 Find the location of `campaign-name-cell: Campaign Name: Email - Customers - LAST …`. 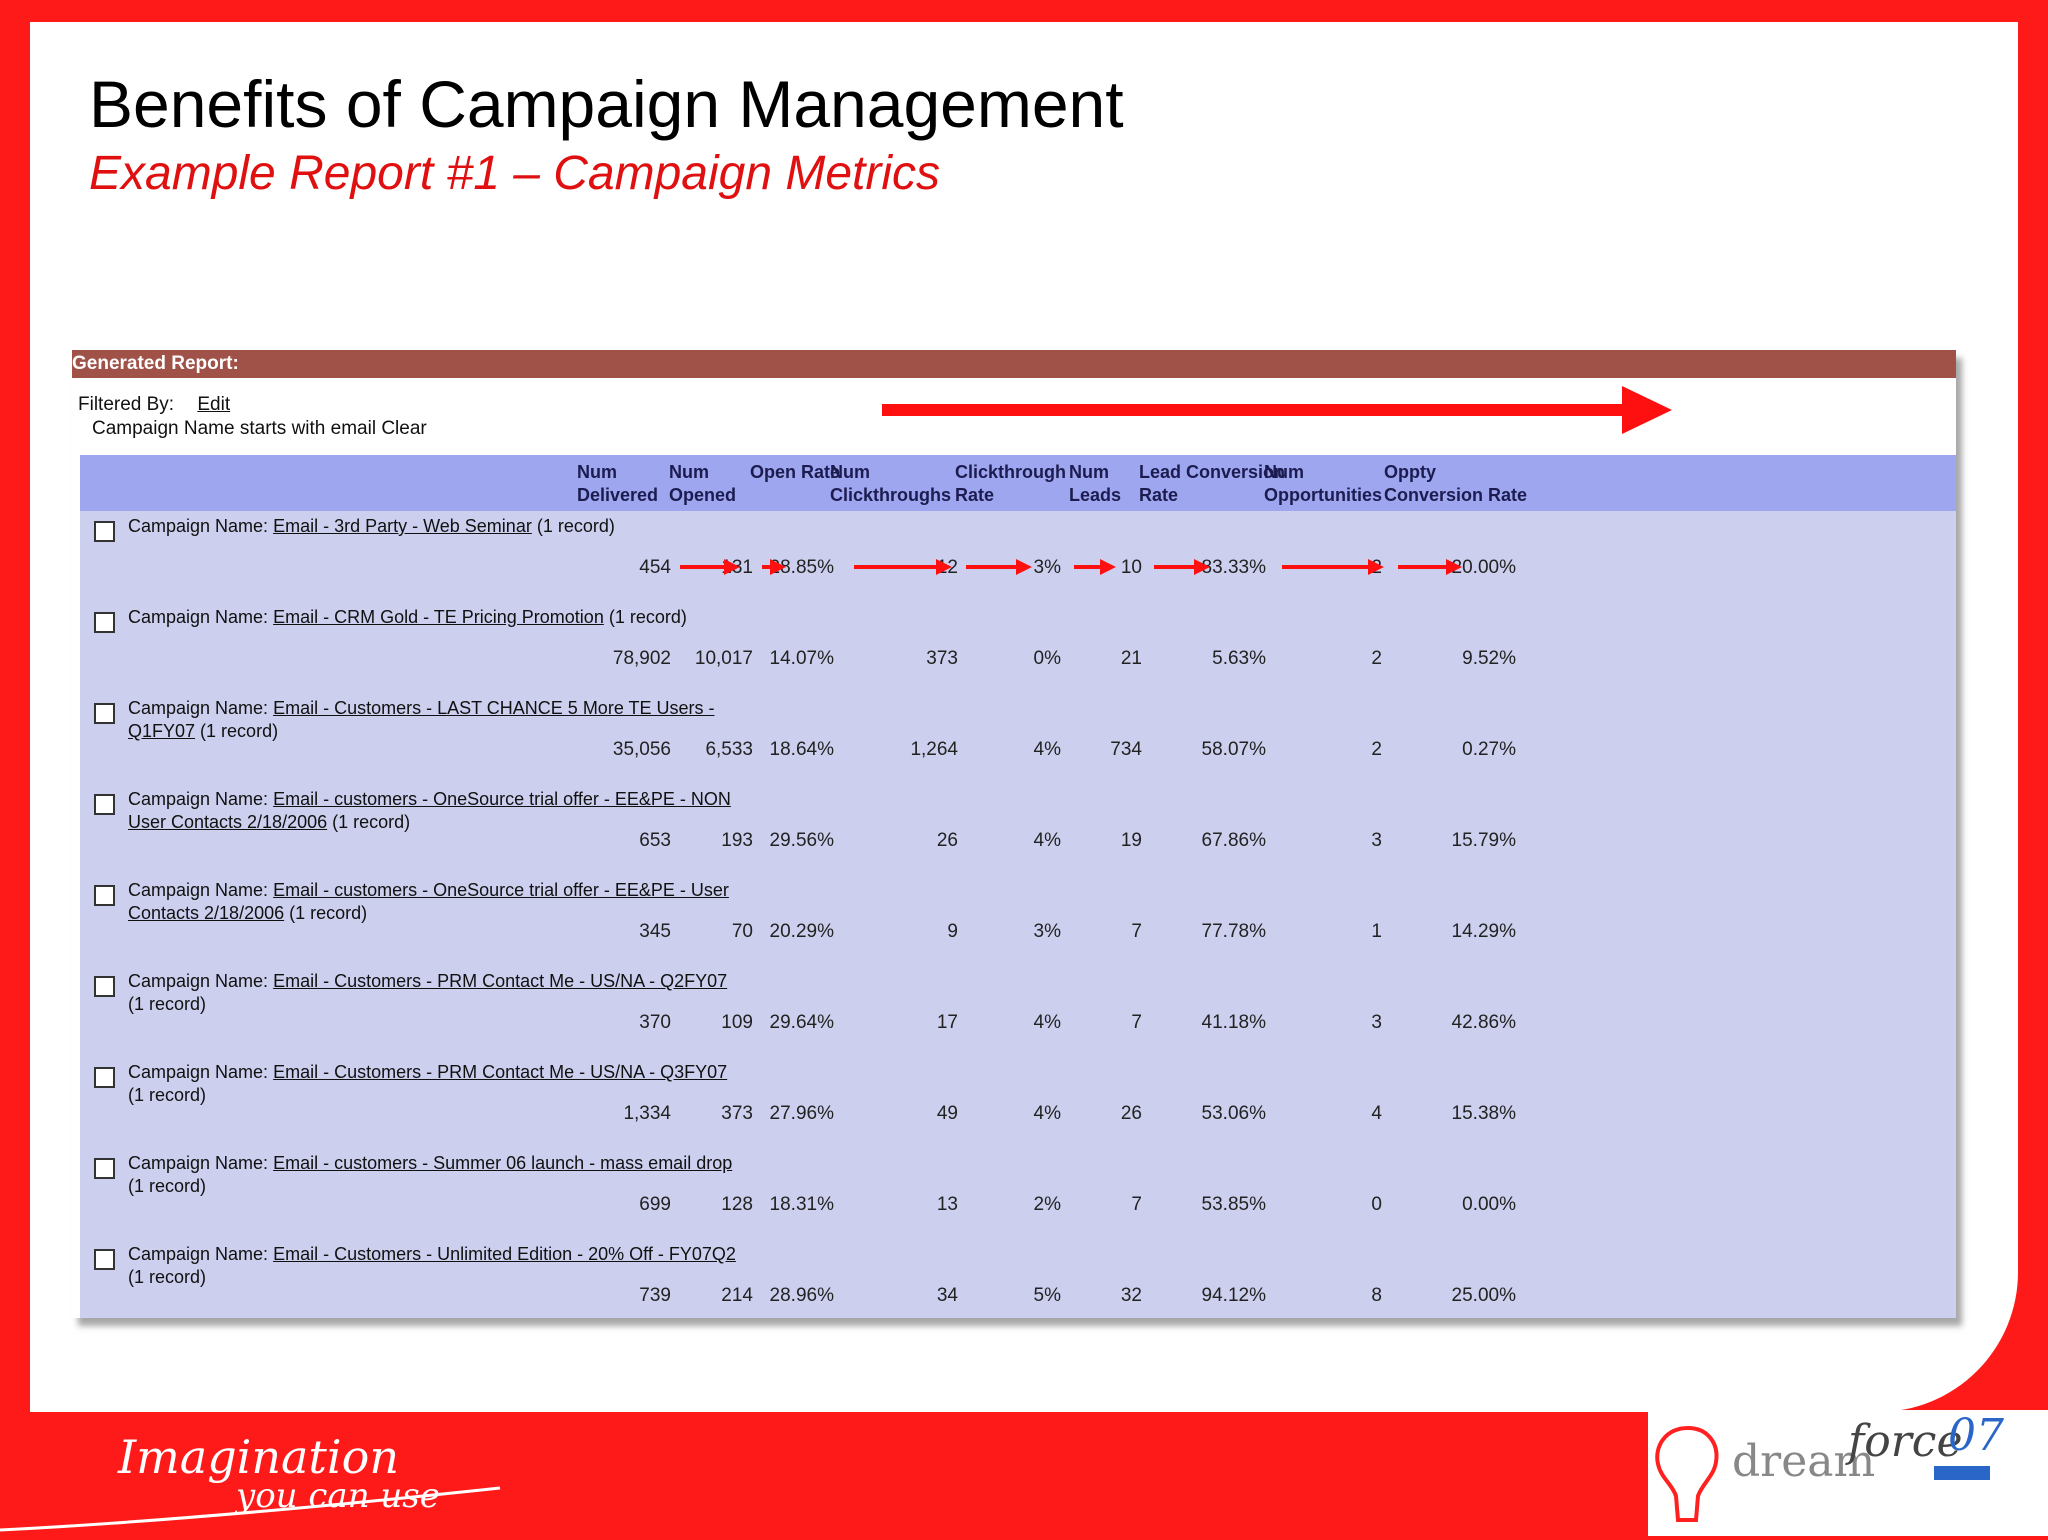

campaign-name-cell: Campaign Name: Email - Customers - LAST … is located at coordinates (438, 720).